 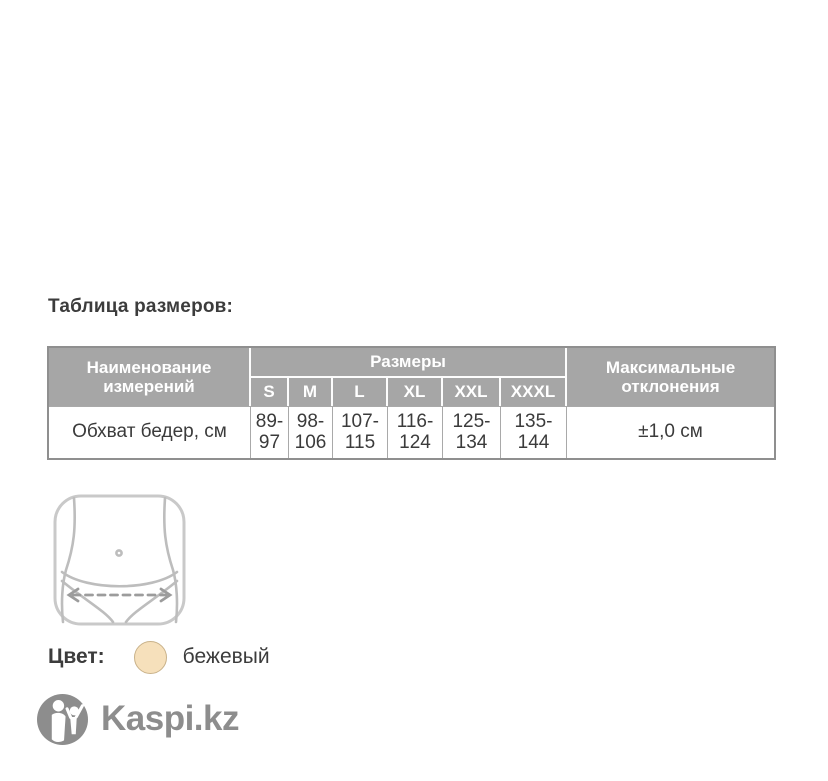 What do you see at coordinates (415, 432) in the screenshot?
I see `cell-range-xl: 116-124` at bounding box center [415, 432].